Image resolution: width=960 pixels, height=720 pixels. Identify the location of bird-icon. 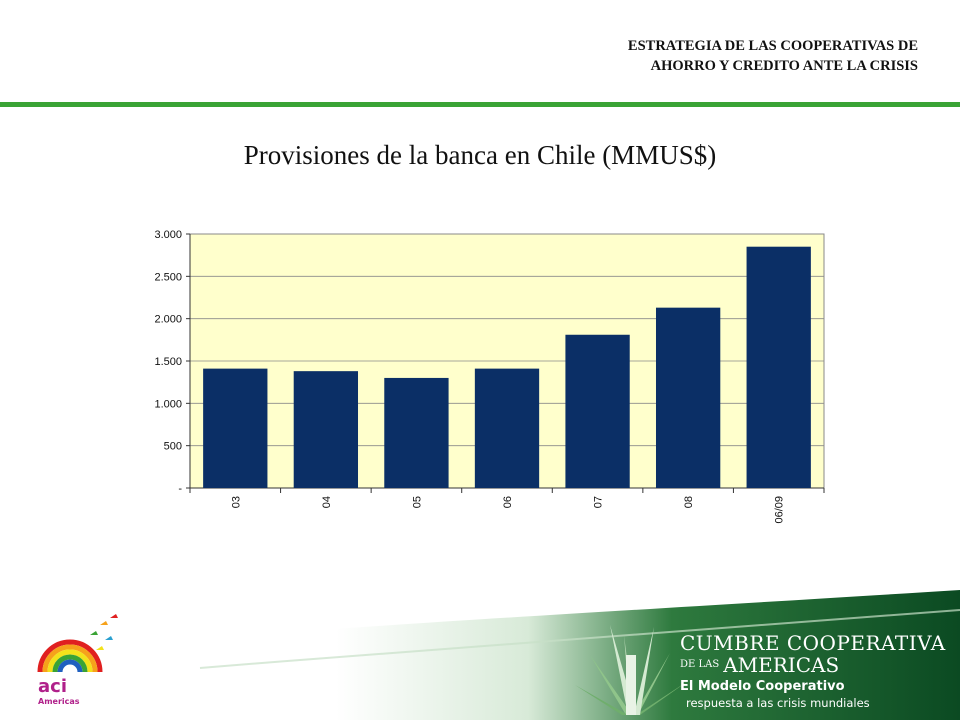
(104, 632).